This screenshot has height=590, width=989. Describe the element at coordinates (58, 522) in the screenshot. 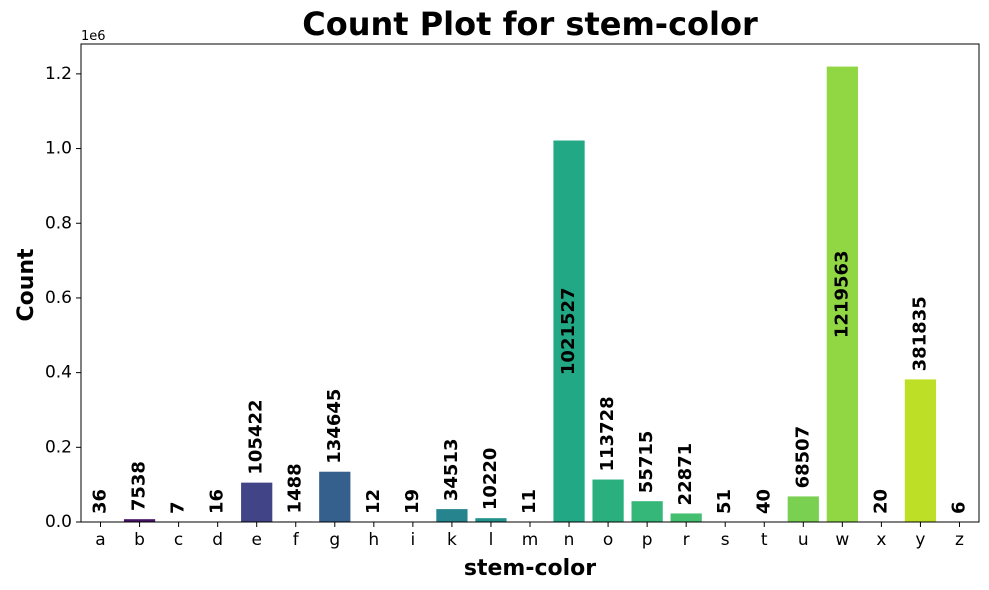

I see `y-tick-label-0: 0.0` at that location.